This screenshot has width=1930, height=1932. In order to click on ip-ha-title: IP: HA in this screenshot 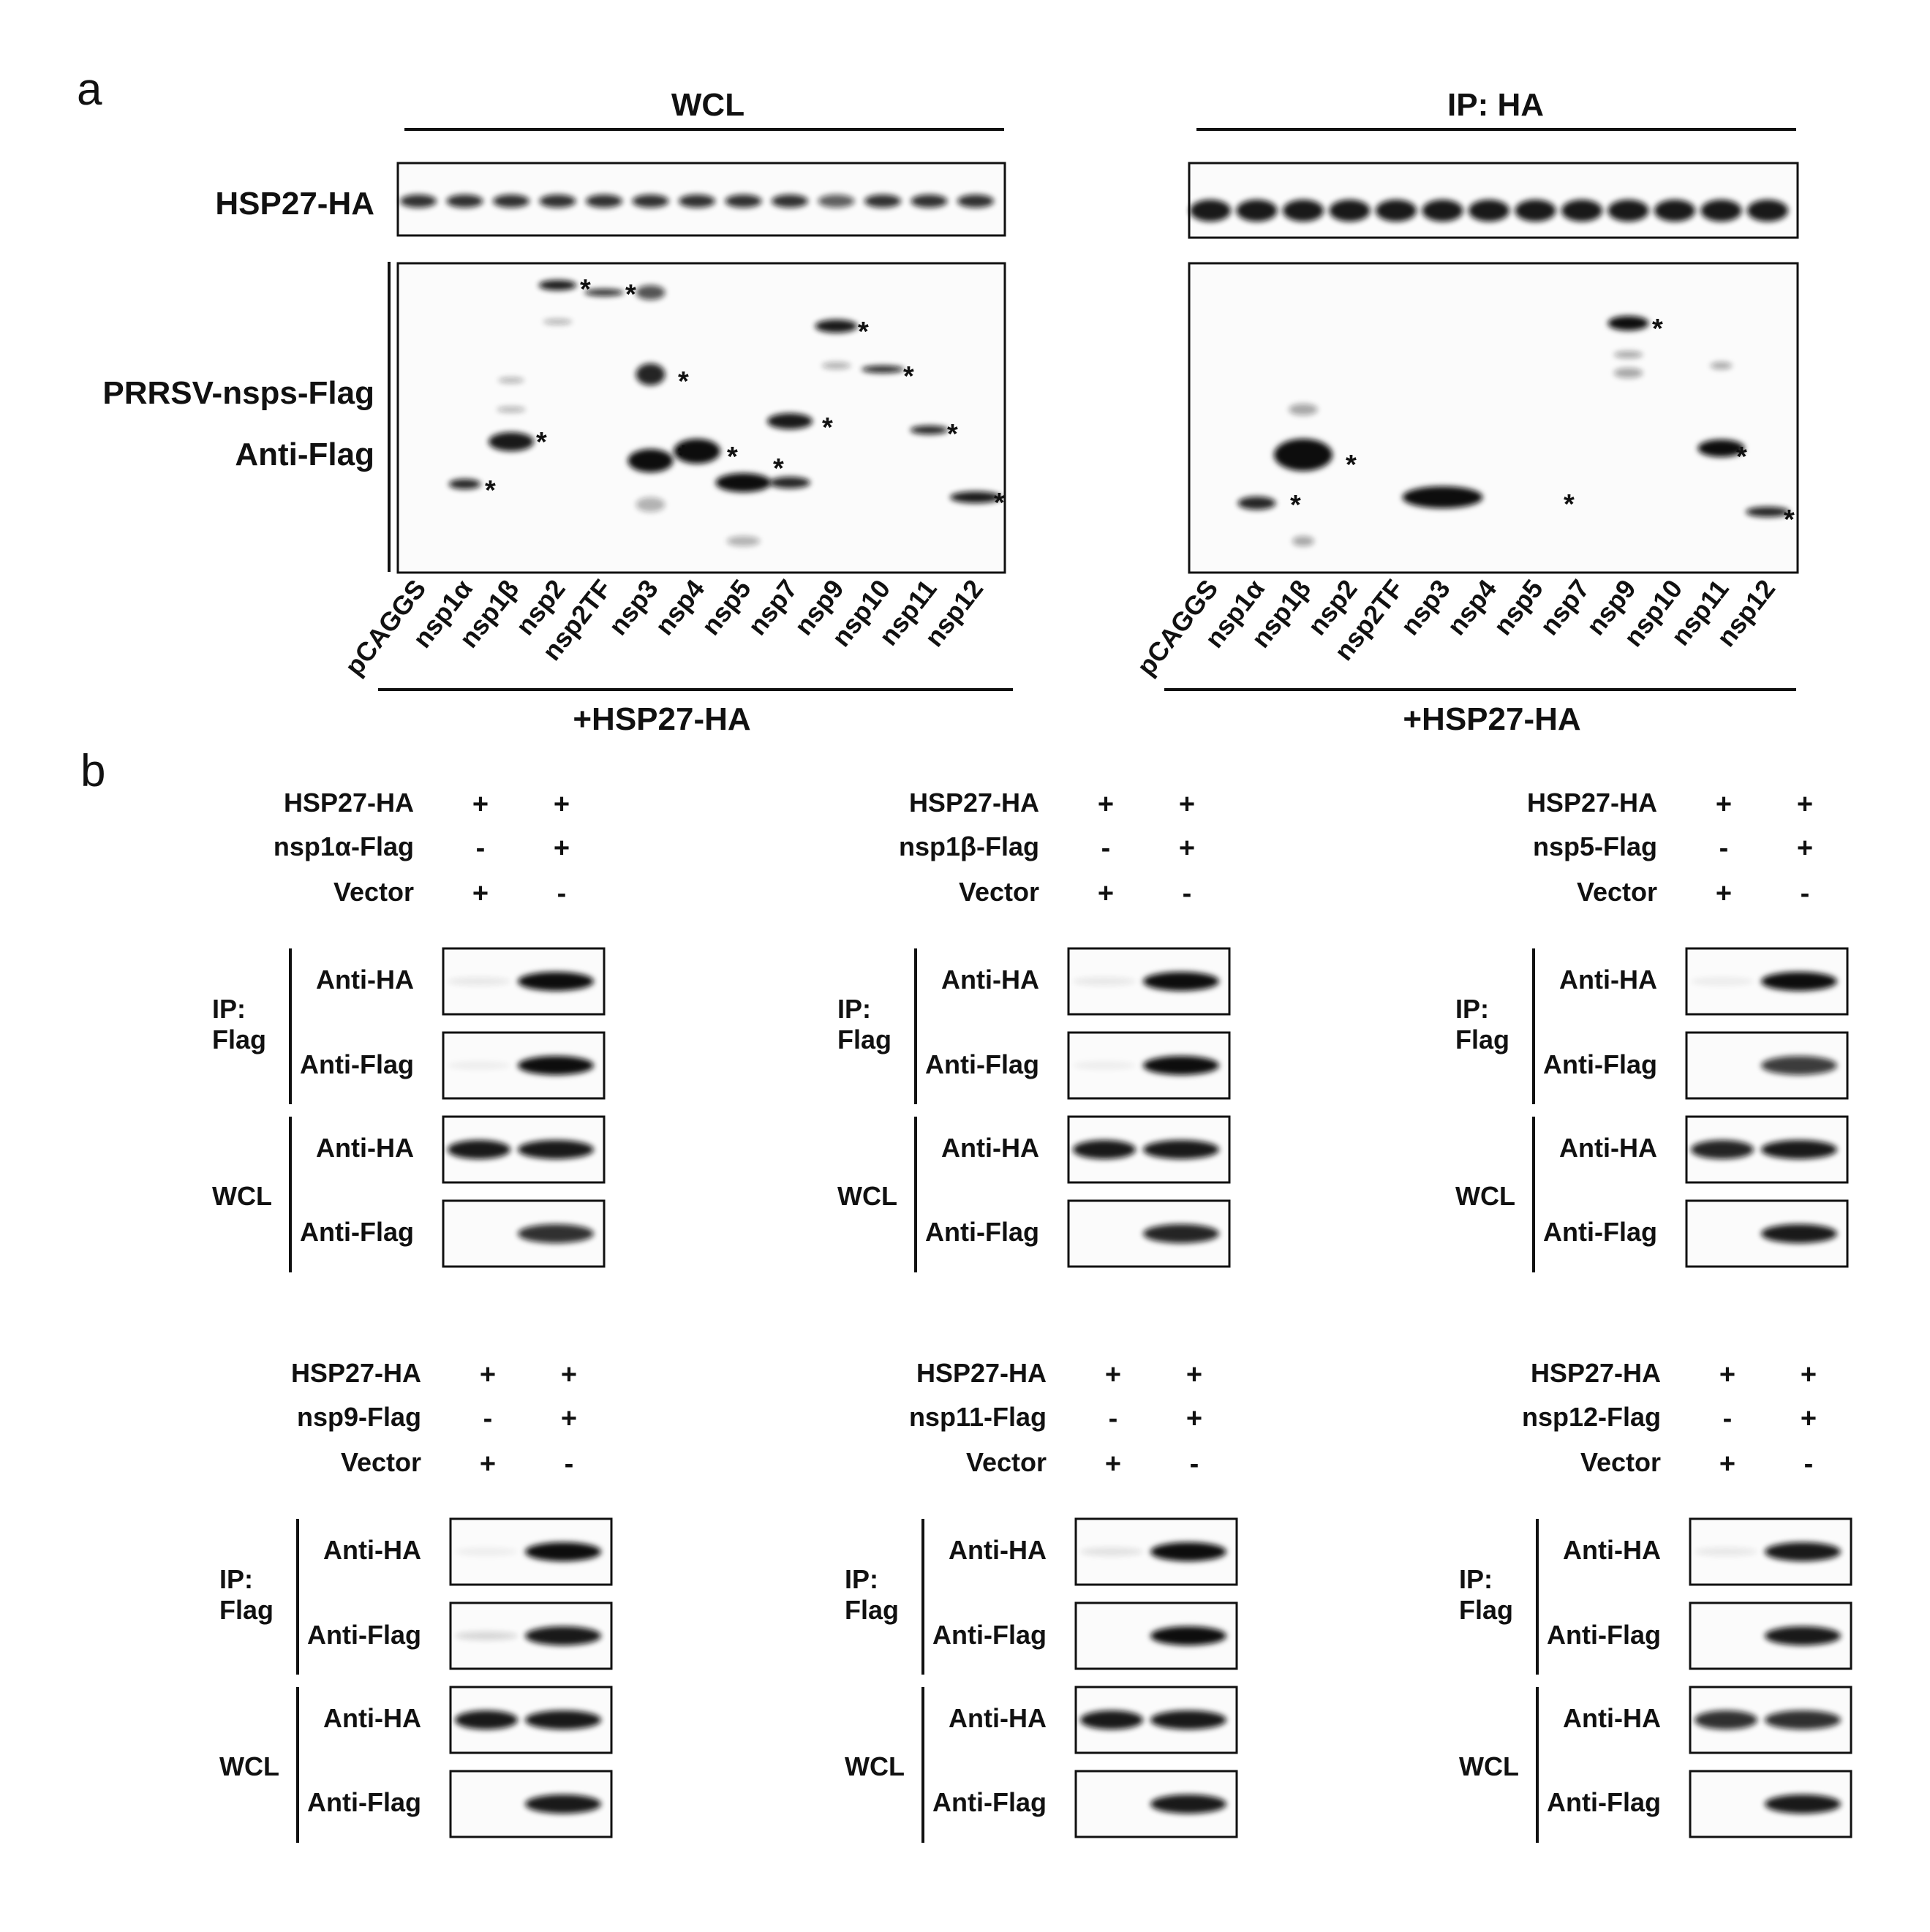, I will do `click(1496, 105)`.